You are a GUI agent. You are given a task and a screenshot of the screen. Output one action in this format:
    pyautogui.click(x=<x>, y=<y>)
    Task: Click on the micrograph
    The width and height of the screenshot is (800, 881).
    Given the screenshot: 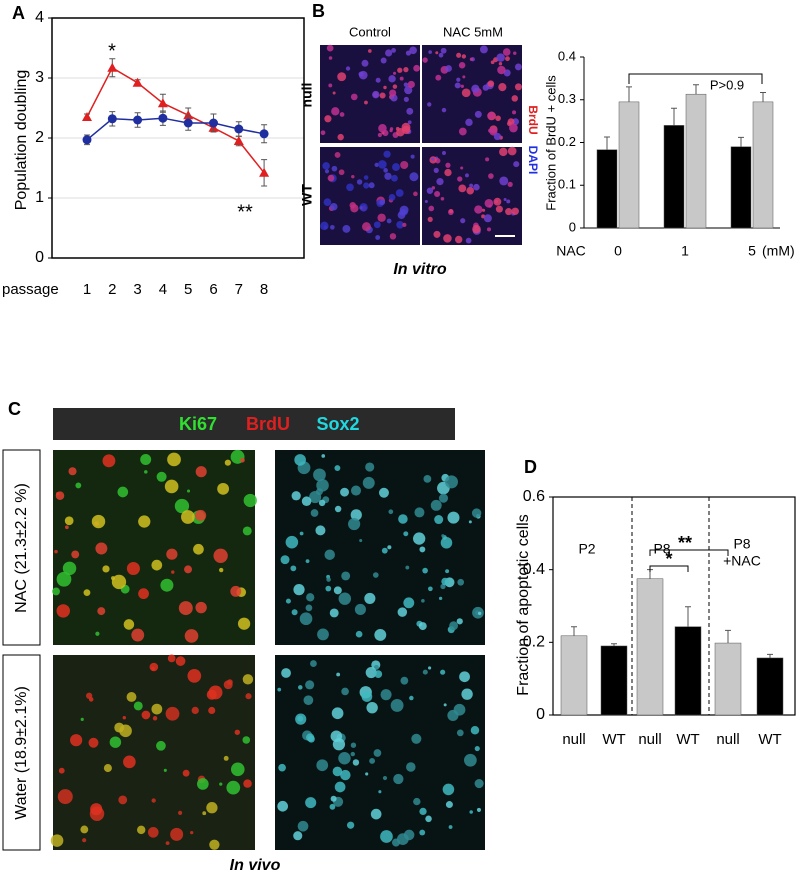 What is the action you would take?
    pyautogui.click(x=472, y=94)
    